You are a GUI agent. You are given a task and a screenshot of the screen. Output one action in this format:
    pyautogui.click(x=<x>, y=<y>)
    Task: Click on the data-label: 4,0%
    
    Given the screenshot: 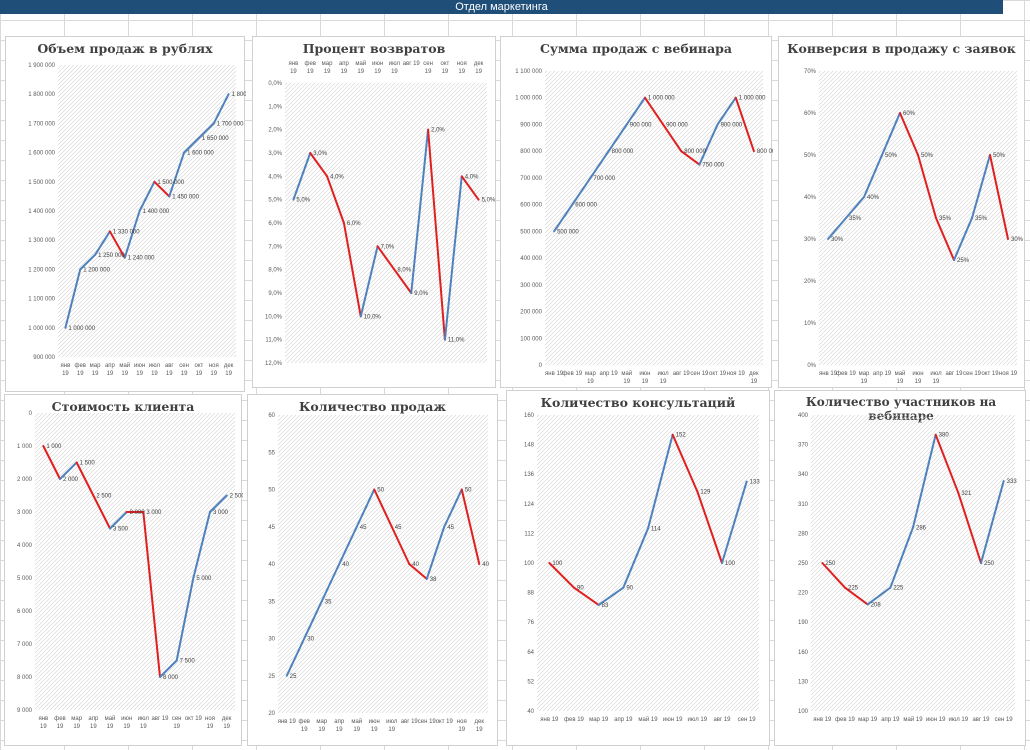 What is the action you would take?
    pyautogui.click(x=337, y=177)
    